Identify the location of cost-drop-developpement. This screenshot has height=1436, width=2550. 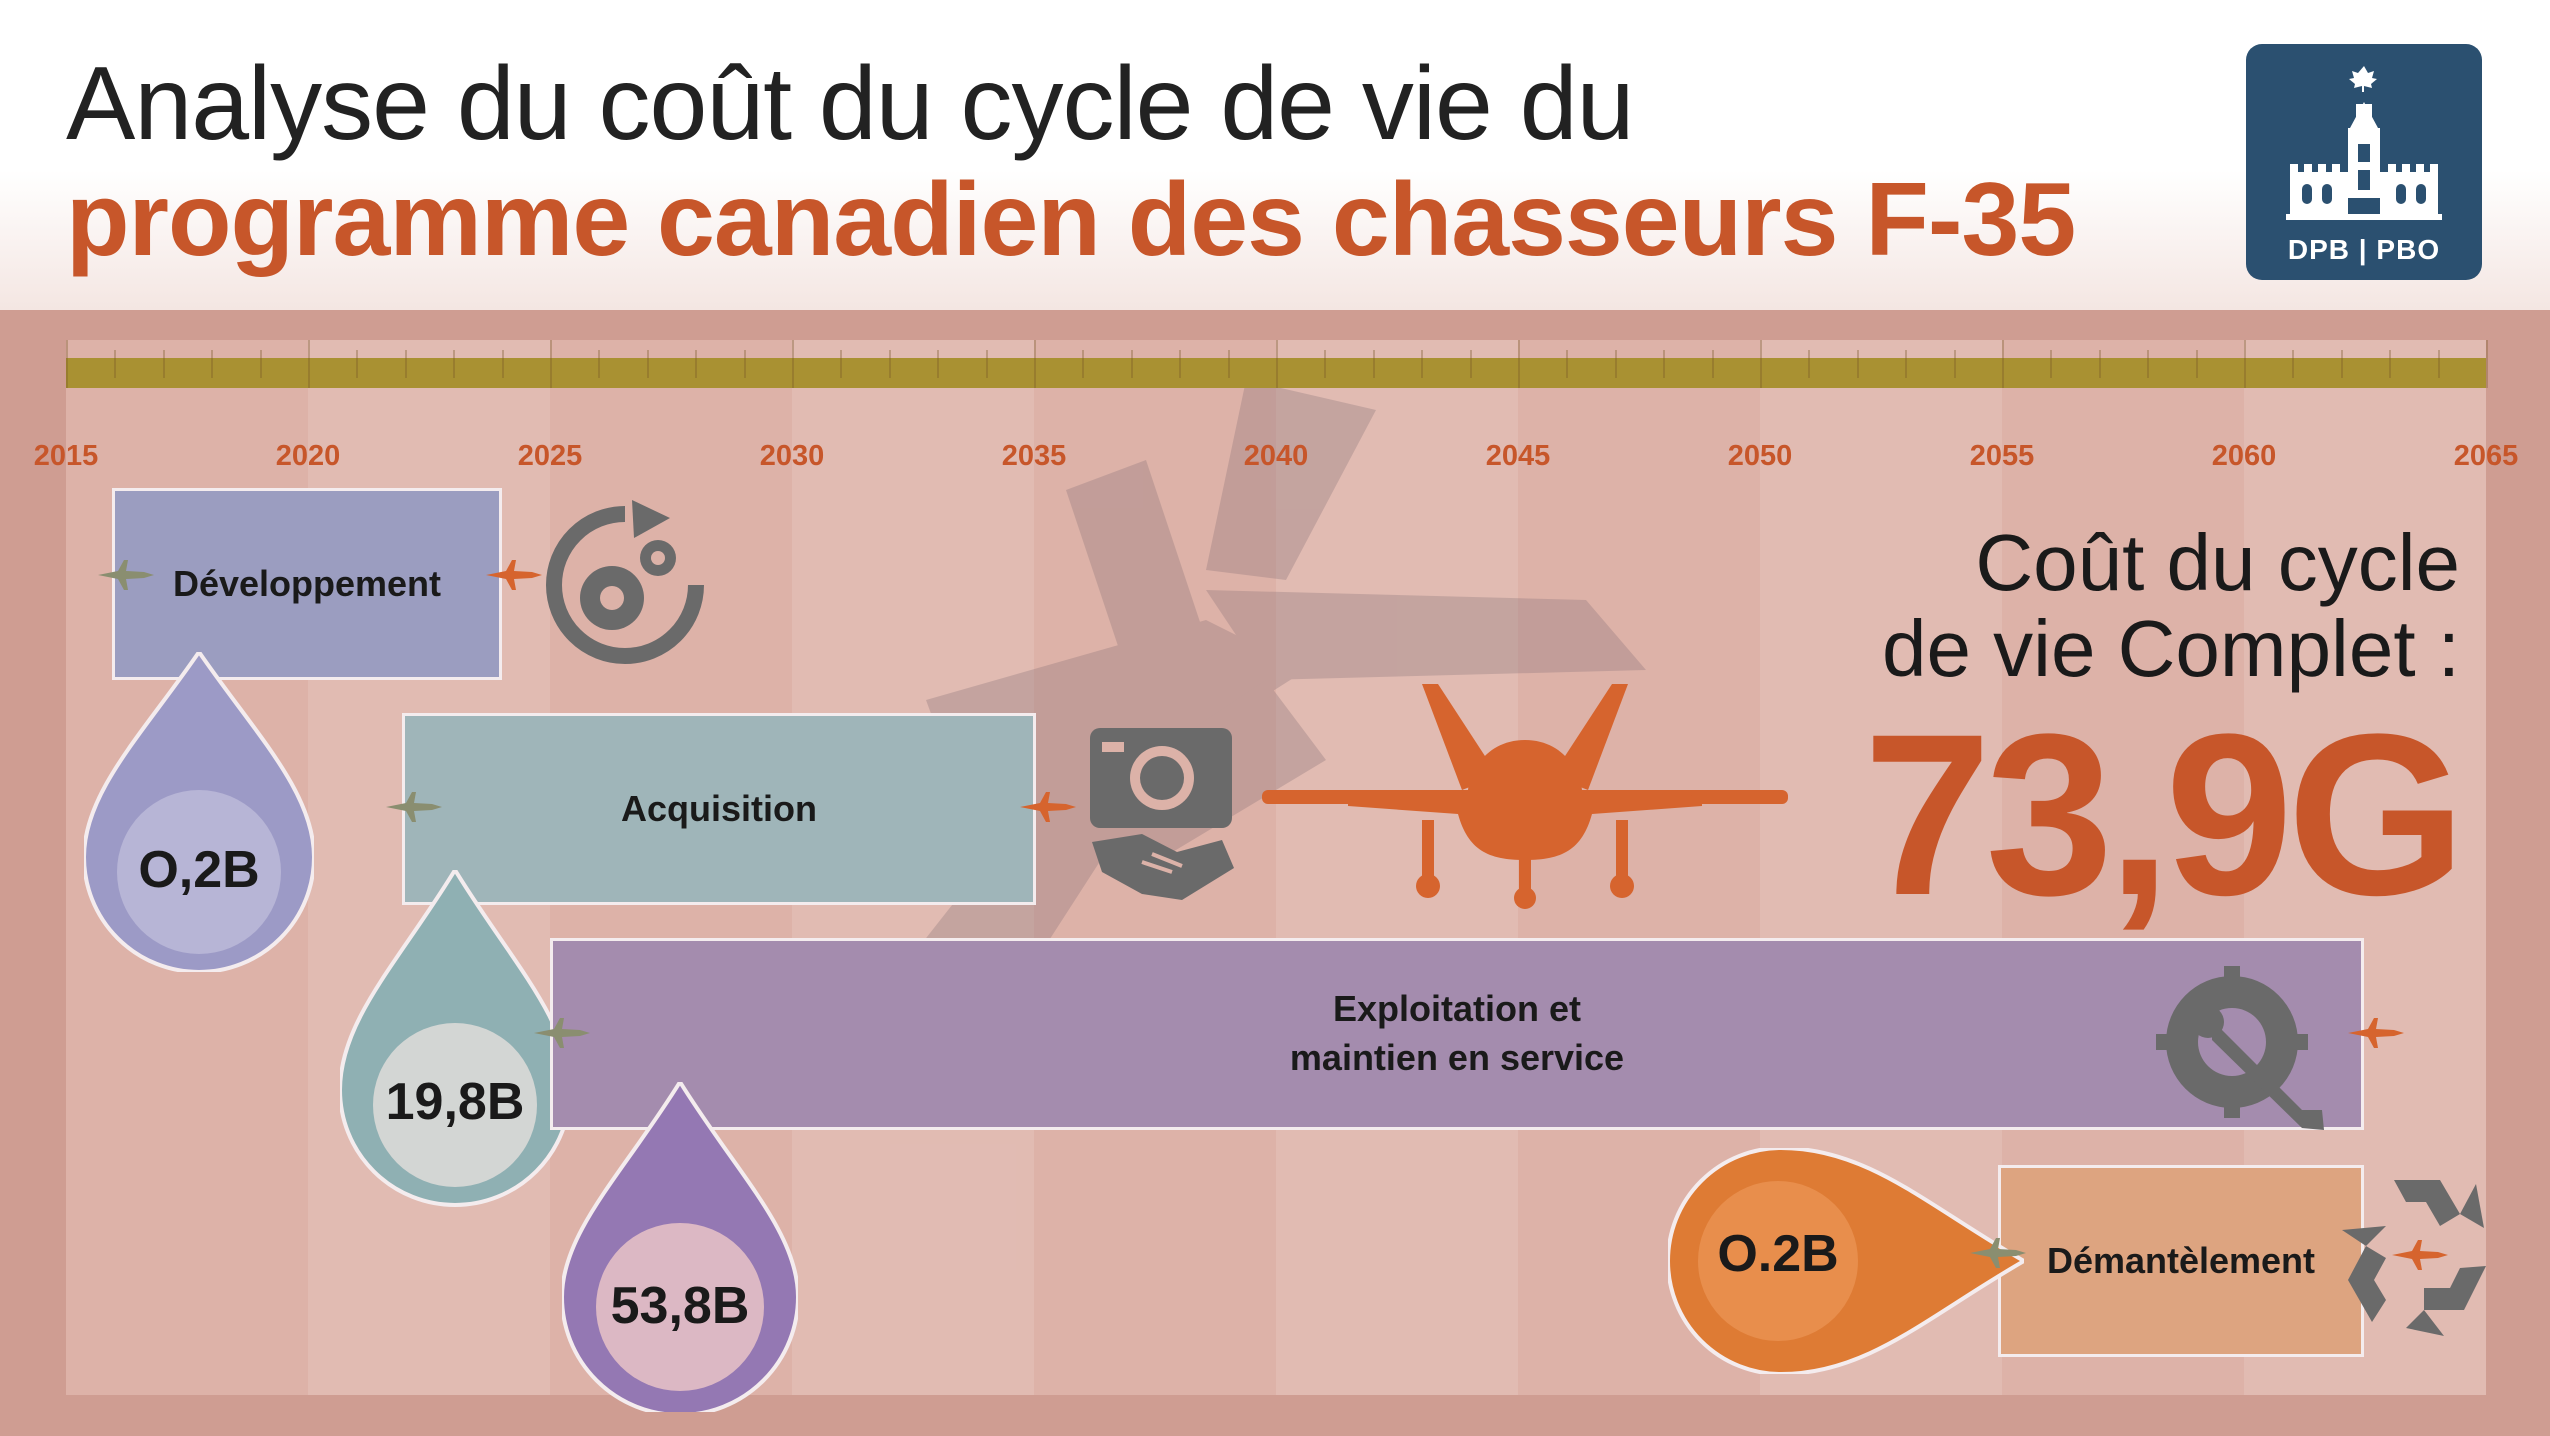
(199, 812).